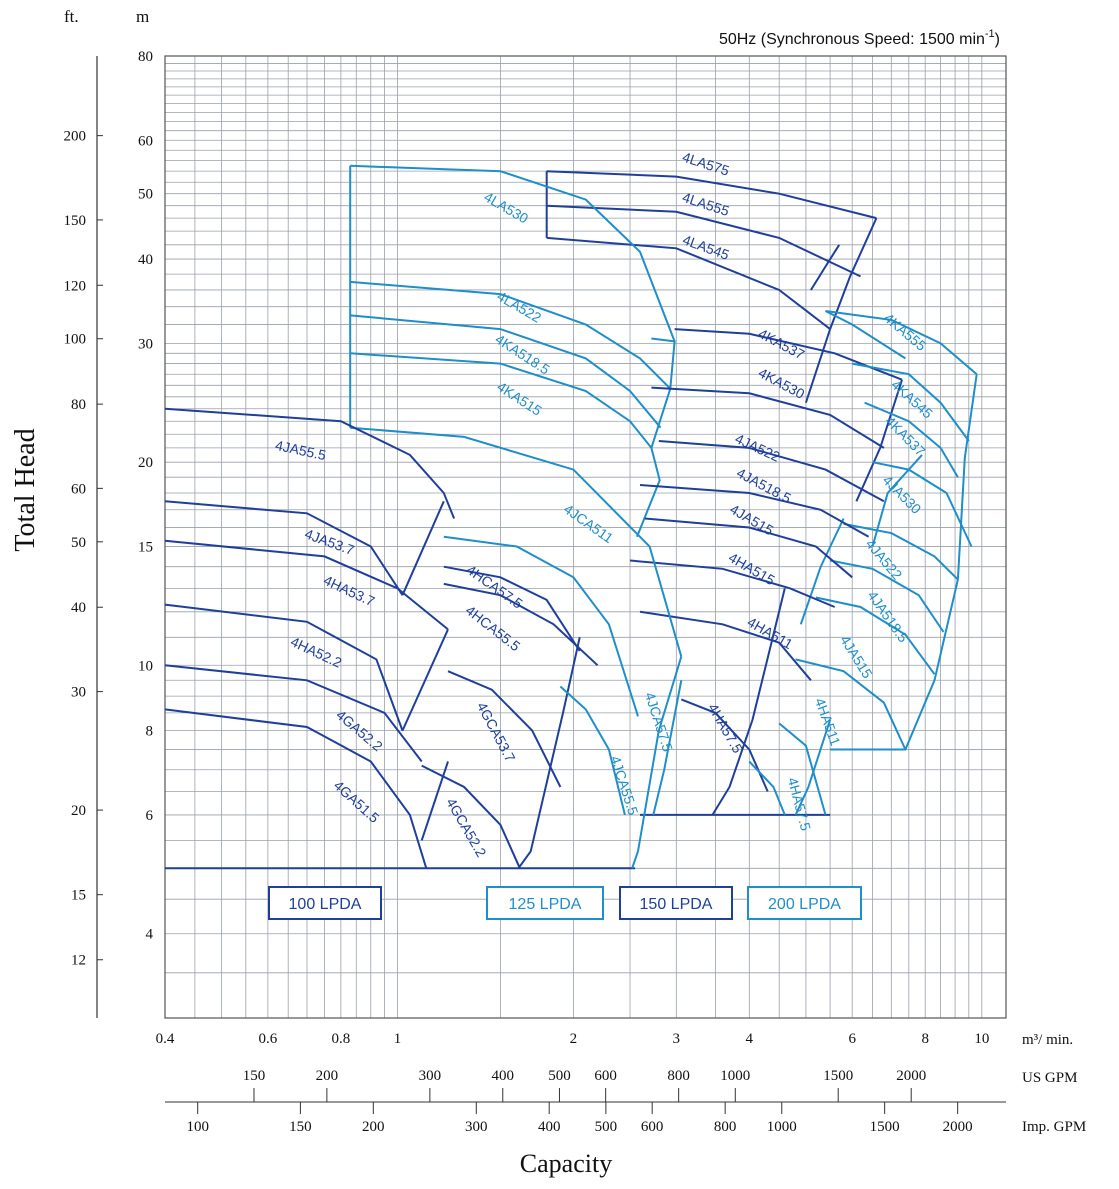 This screenshot has width=1119, height=1189. I want to click on unit-m3-label: m³/ min., so click(1047, 1040).